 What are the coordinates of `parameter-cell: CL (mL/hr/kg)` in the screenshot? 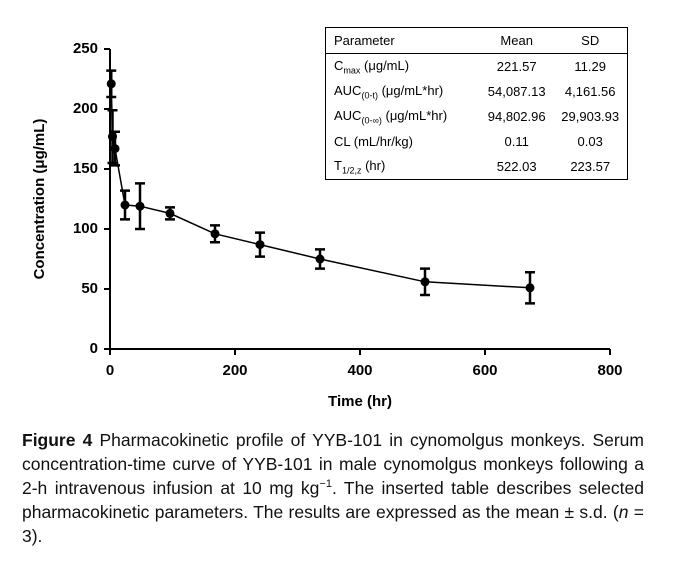 It's located at (403, 141).